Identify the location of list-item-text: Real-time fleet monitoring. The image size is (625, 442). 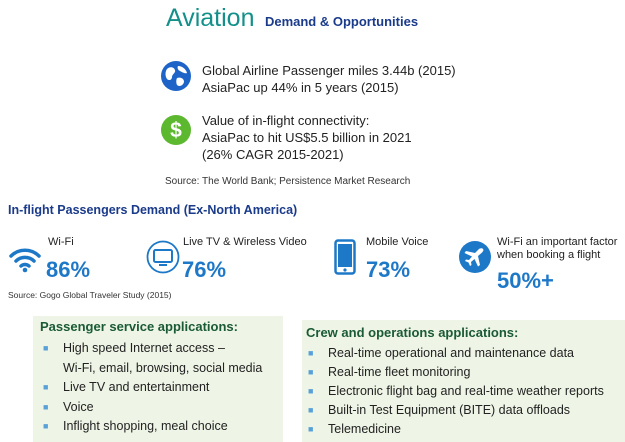
(399, 372).